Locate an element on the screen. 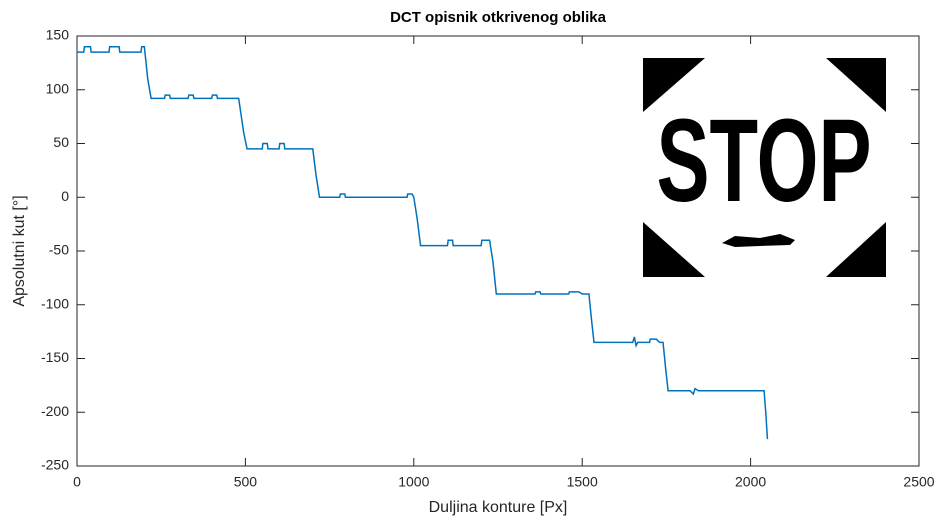 This screenshot has width=940, height=524. y-tick-label: 150 is located at coordinates (58, 35).